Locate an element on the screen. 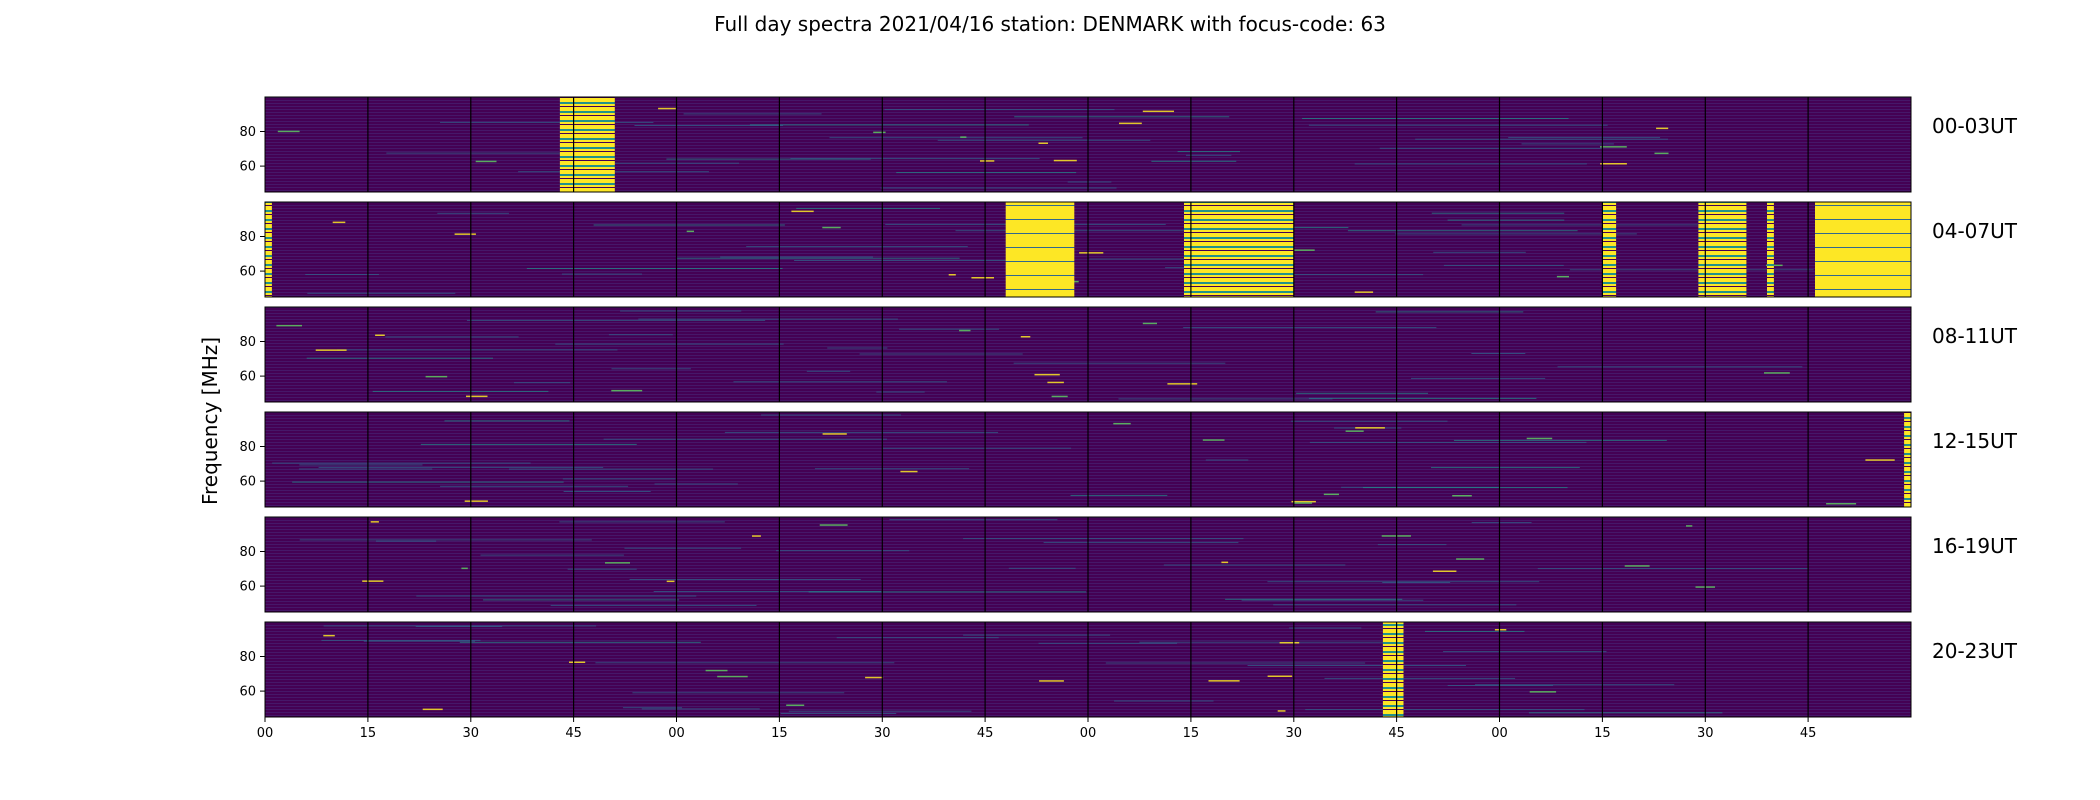  row-time-label: 00-03UT is located at coordinates (1975, 126).